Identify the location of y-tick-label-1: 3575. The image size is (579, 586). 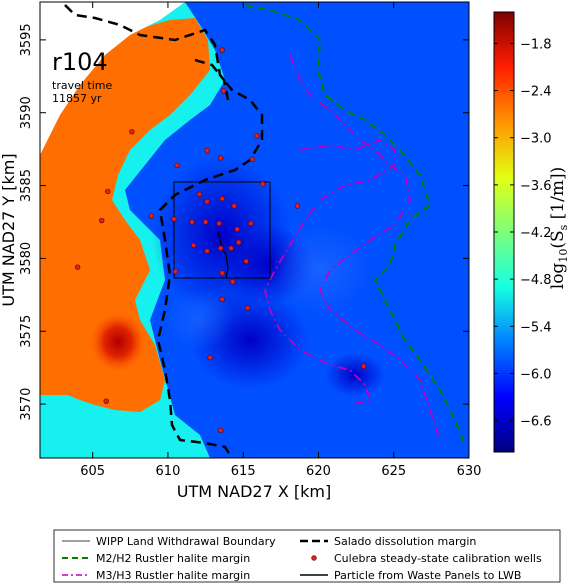
(26, 331).